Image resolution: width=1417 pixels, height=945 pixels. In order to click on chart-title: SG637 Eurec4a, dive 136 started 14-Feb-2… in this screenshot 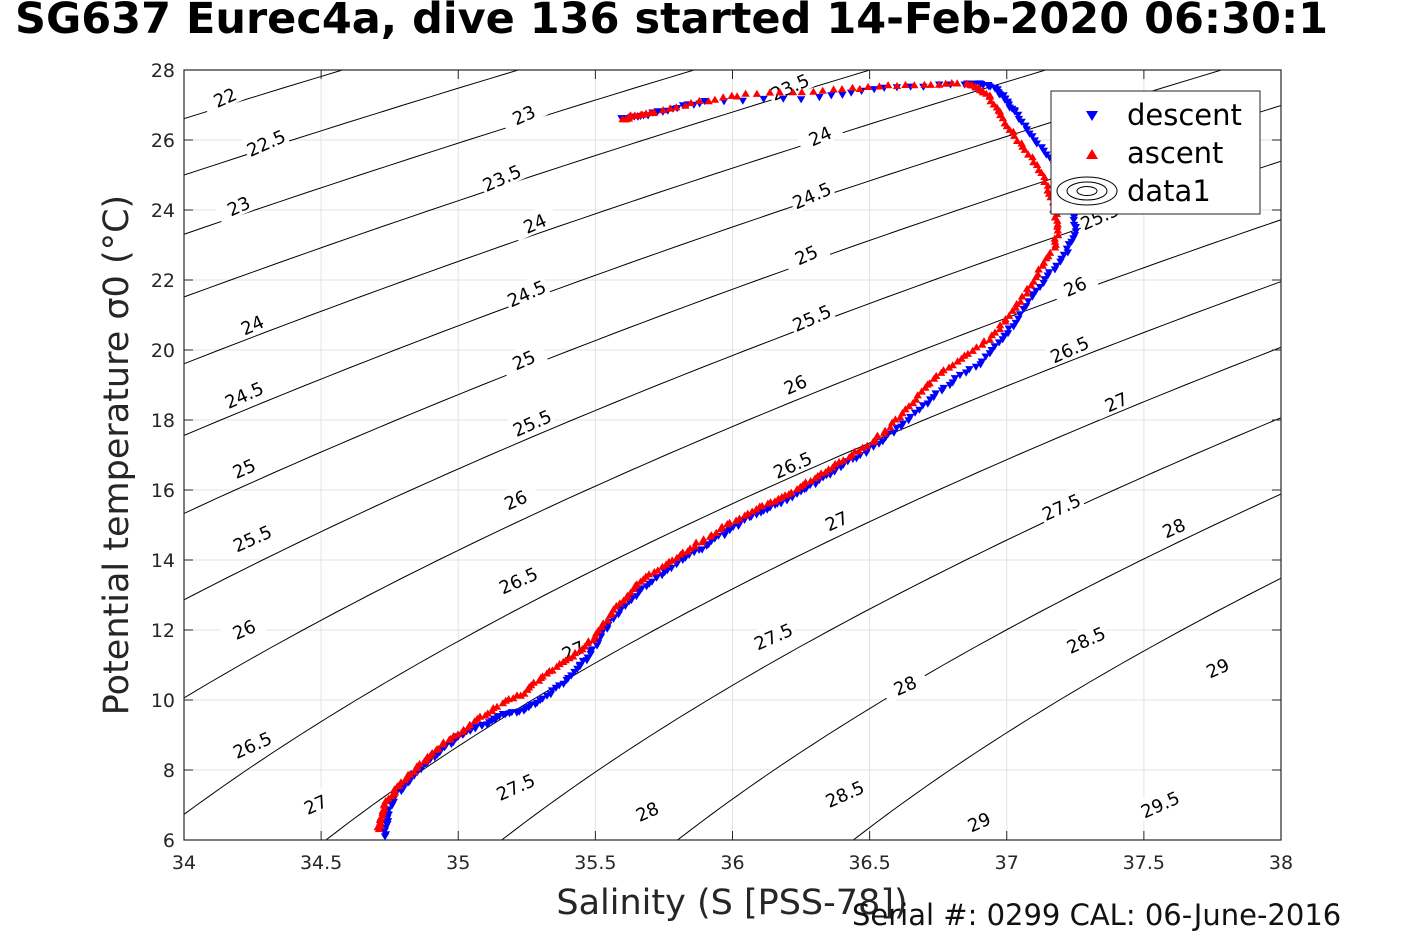, I will do `click(672, 22)`.